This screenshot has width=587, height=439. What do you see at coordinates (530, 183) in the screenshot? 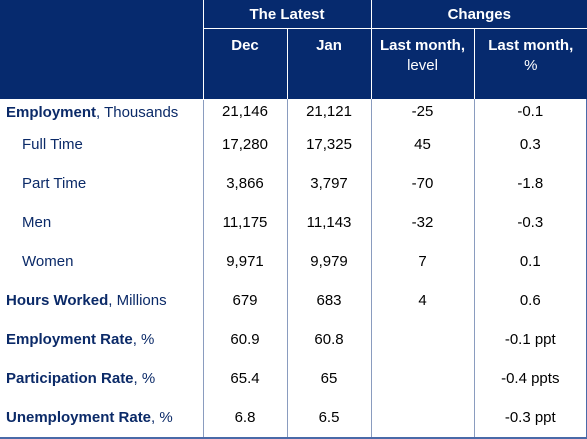
I see `cell-last-month-pct: -1.8` at bounding box center [530, 183].